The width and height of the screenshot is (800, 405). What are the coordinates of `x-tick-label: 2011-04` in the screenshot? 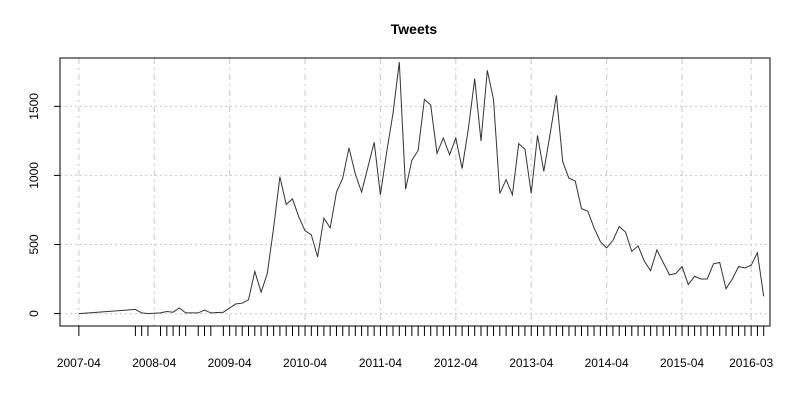 It's located at (380, 363).